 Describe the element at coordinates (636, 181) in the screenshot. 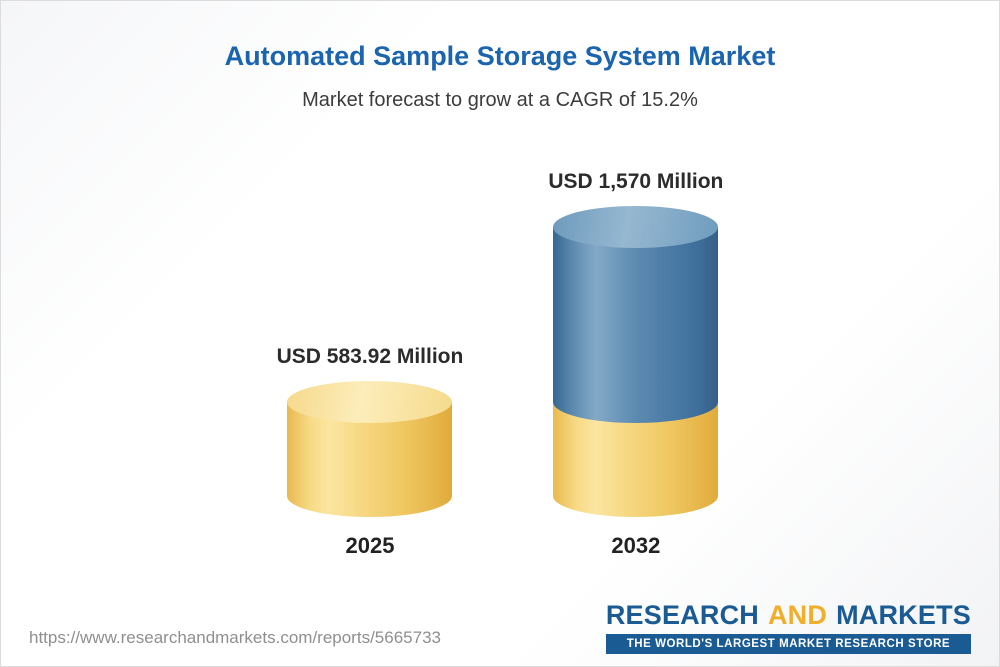

I see `value-label-2032: USD 1,570 Million` at that location.